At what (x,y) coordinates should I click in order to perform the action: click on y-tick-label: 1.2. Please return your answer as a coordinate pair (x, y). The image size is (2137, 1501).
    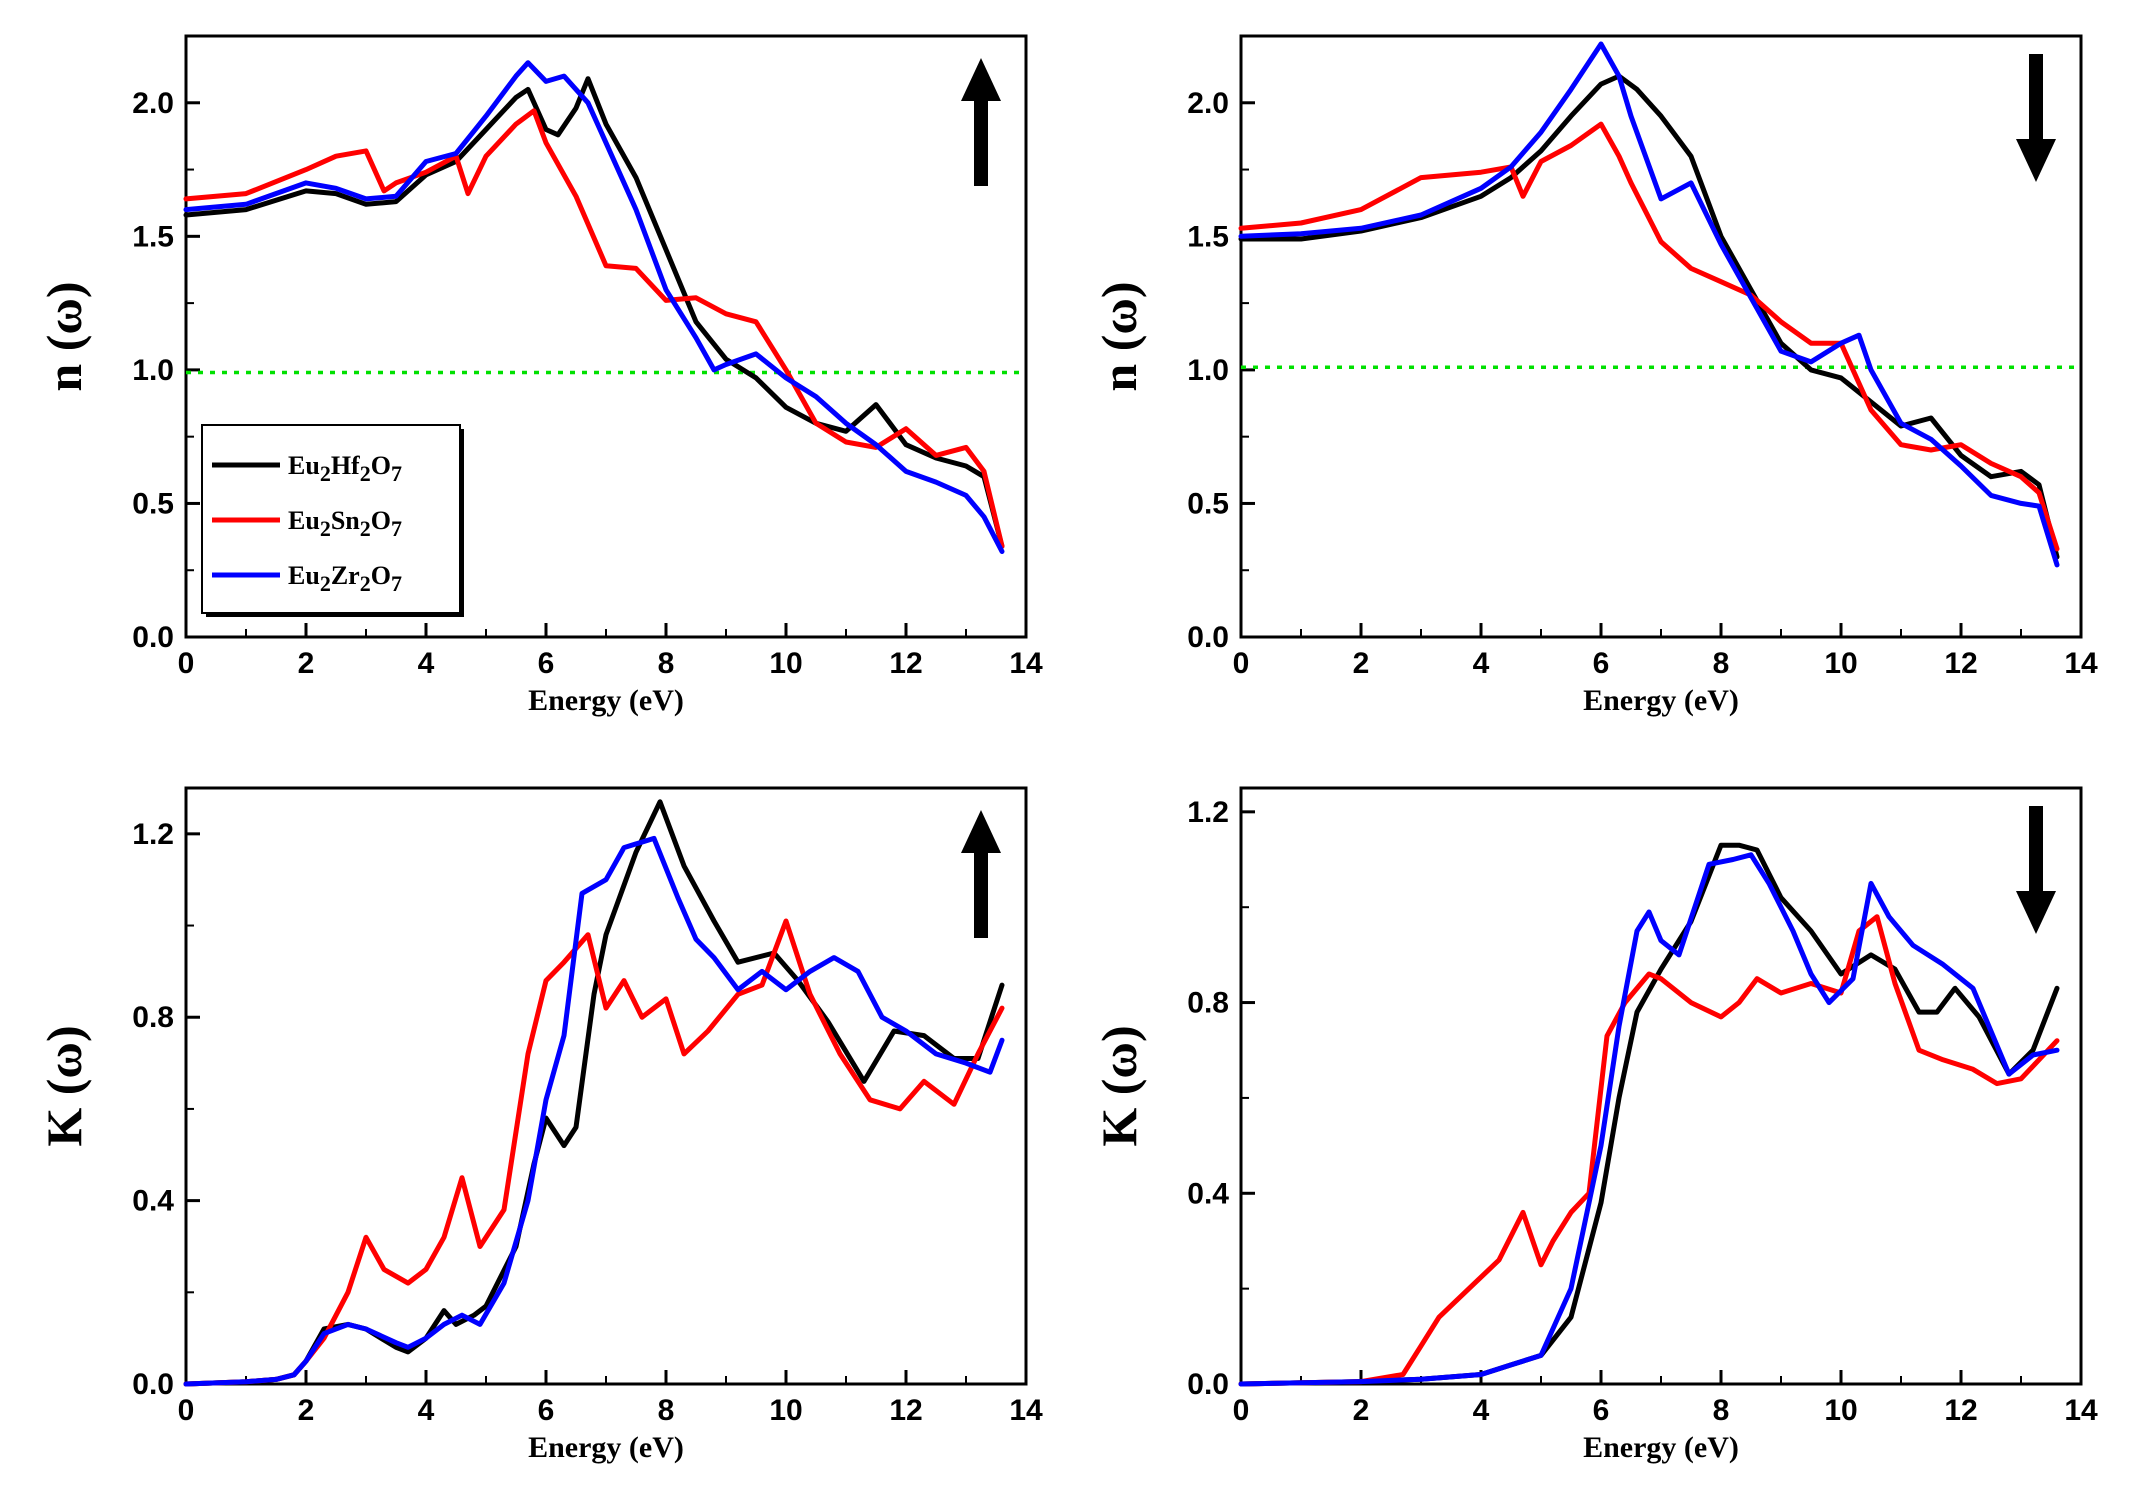
    Looking at the image, I should click on (153, 834).